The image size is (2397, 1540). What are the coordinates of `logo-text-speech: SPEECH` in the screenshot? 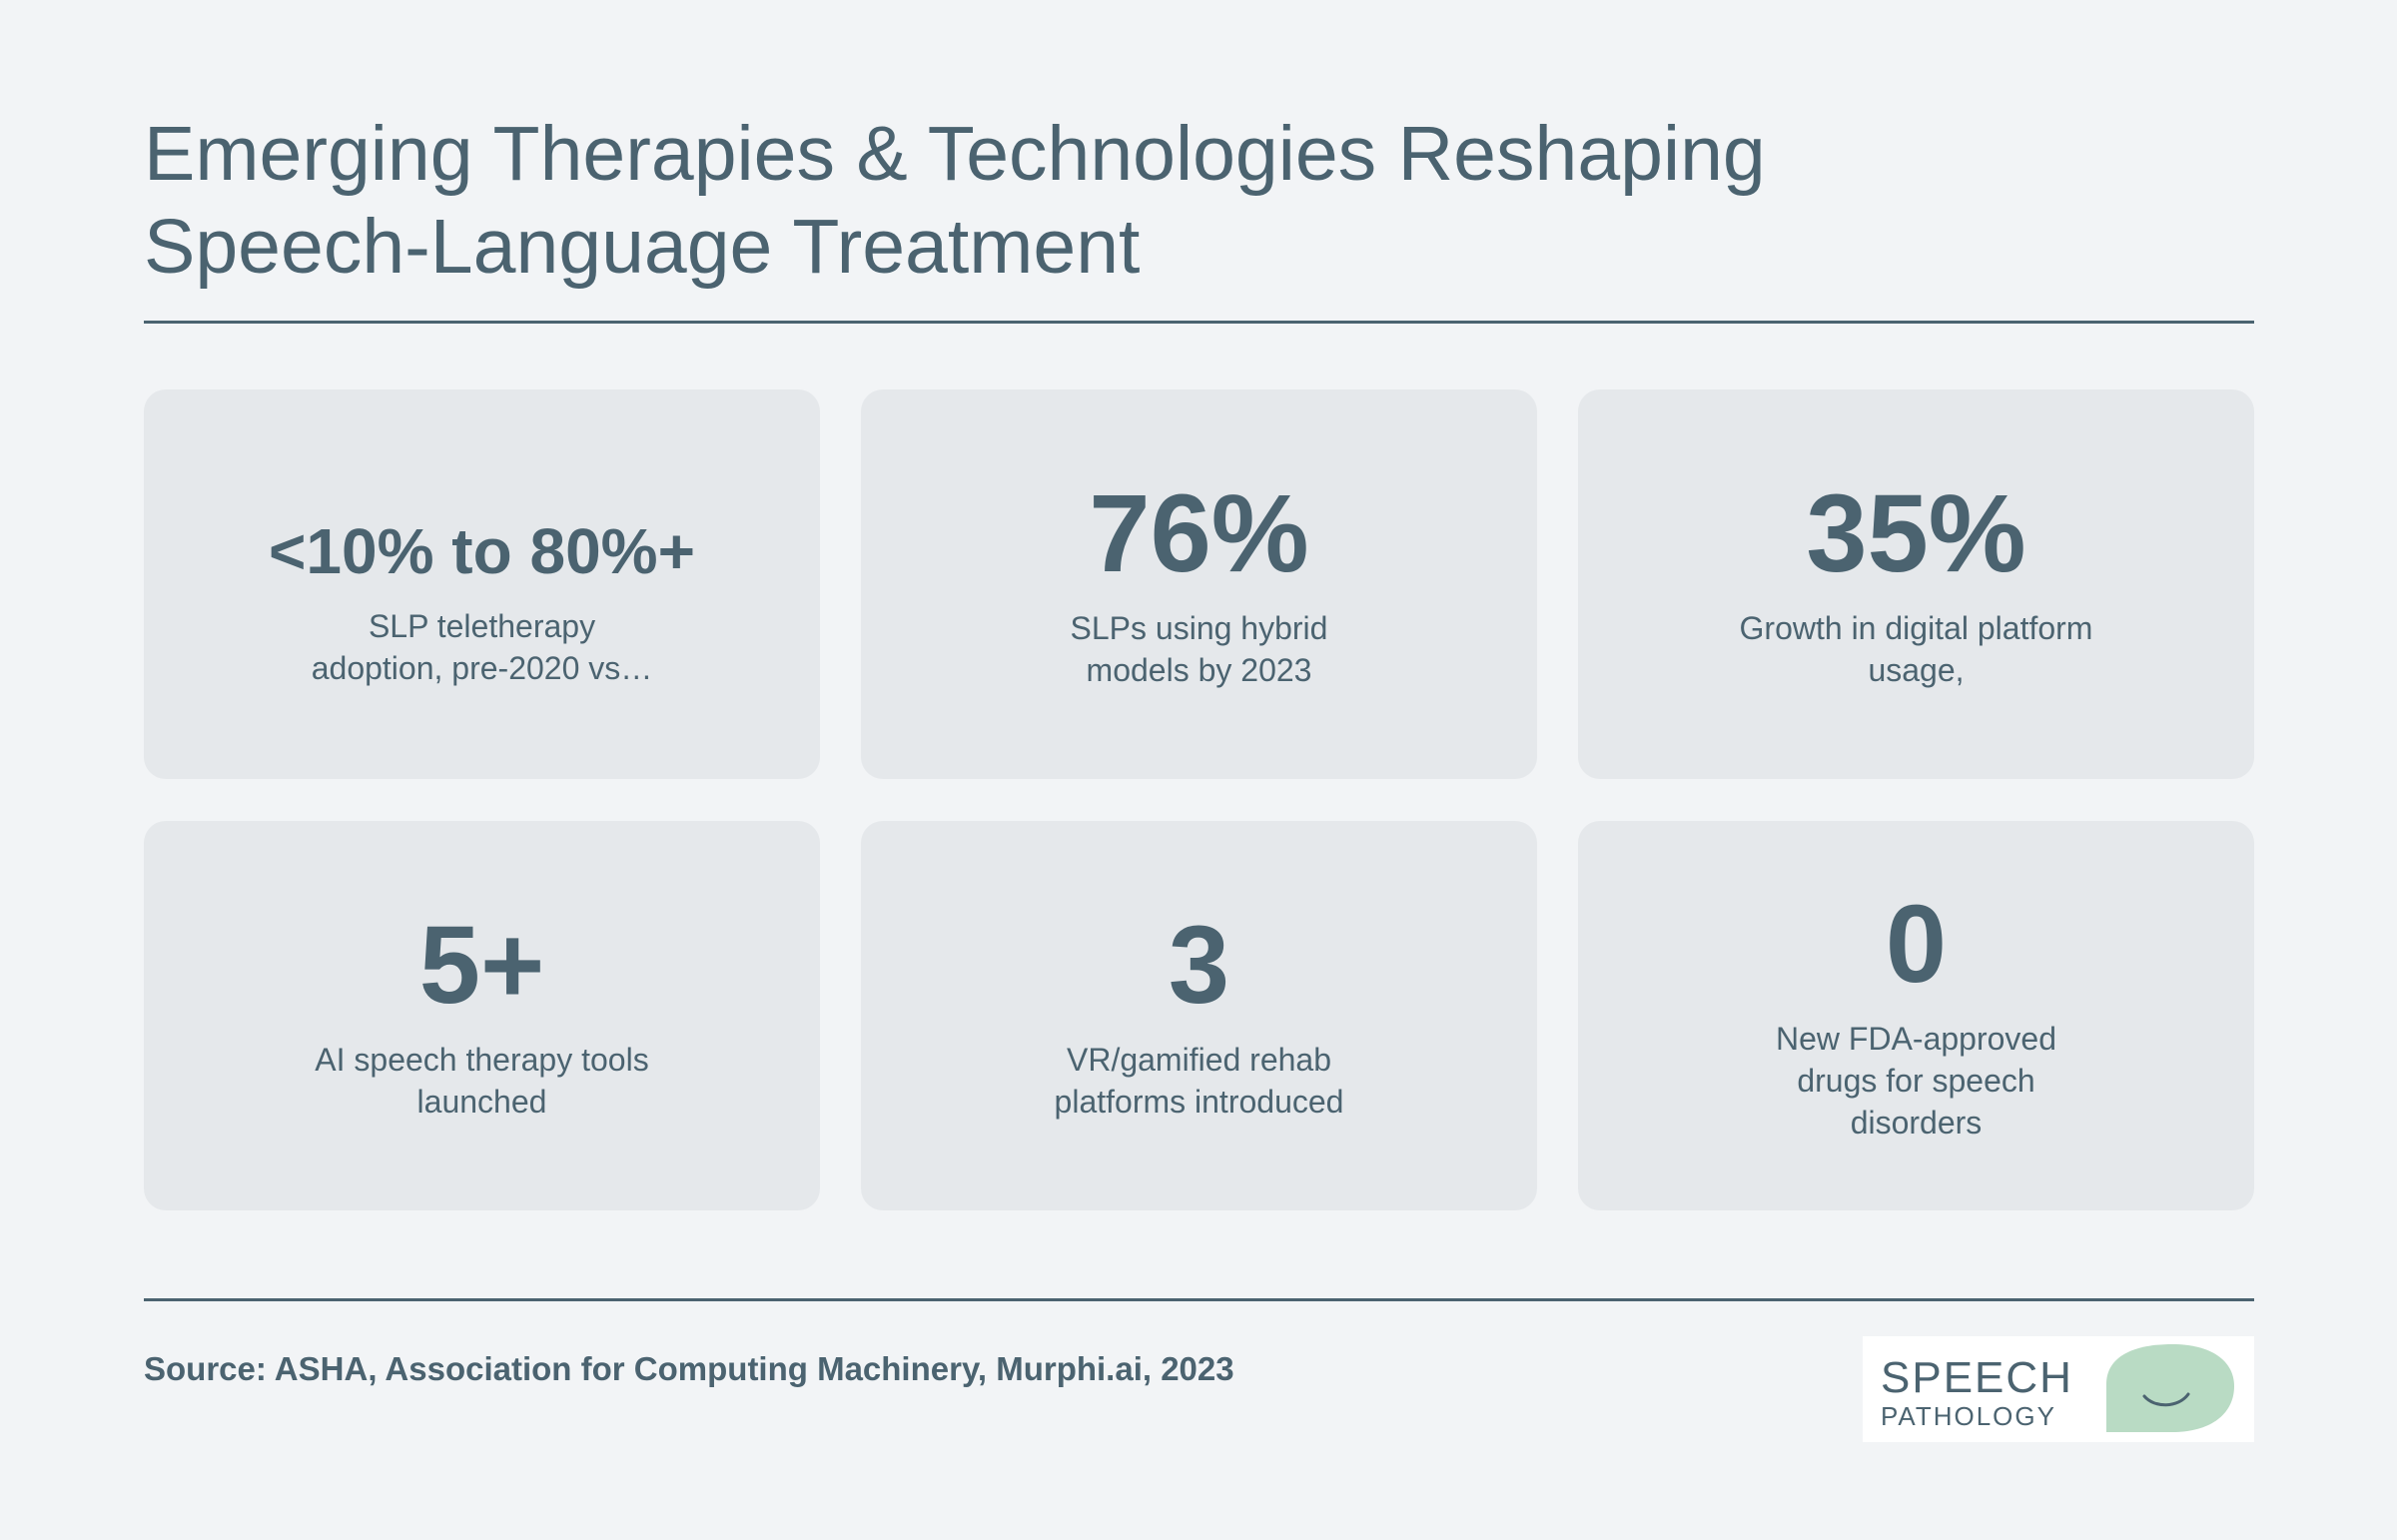 It's located at (1977, 1377).